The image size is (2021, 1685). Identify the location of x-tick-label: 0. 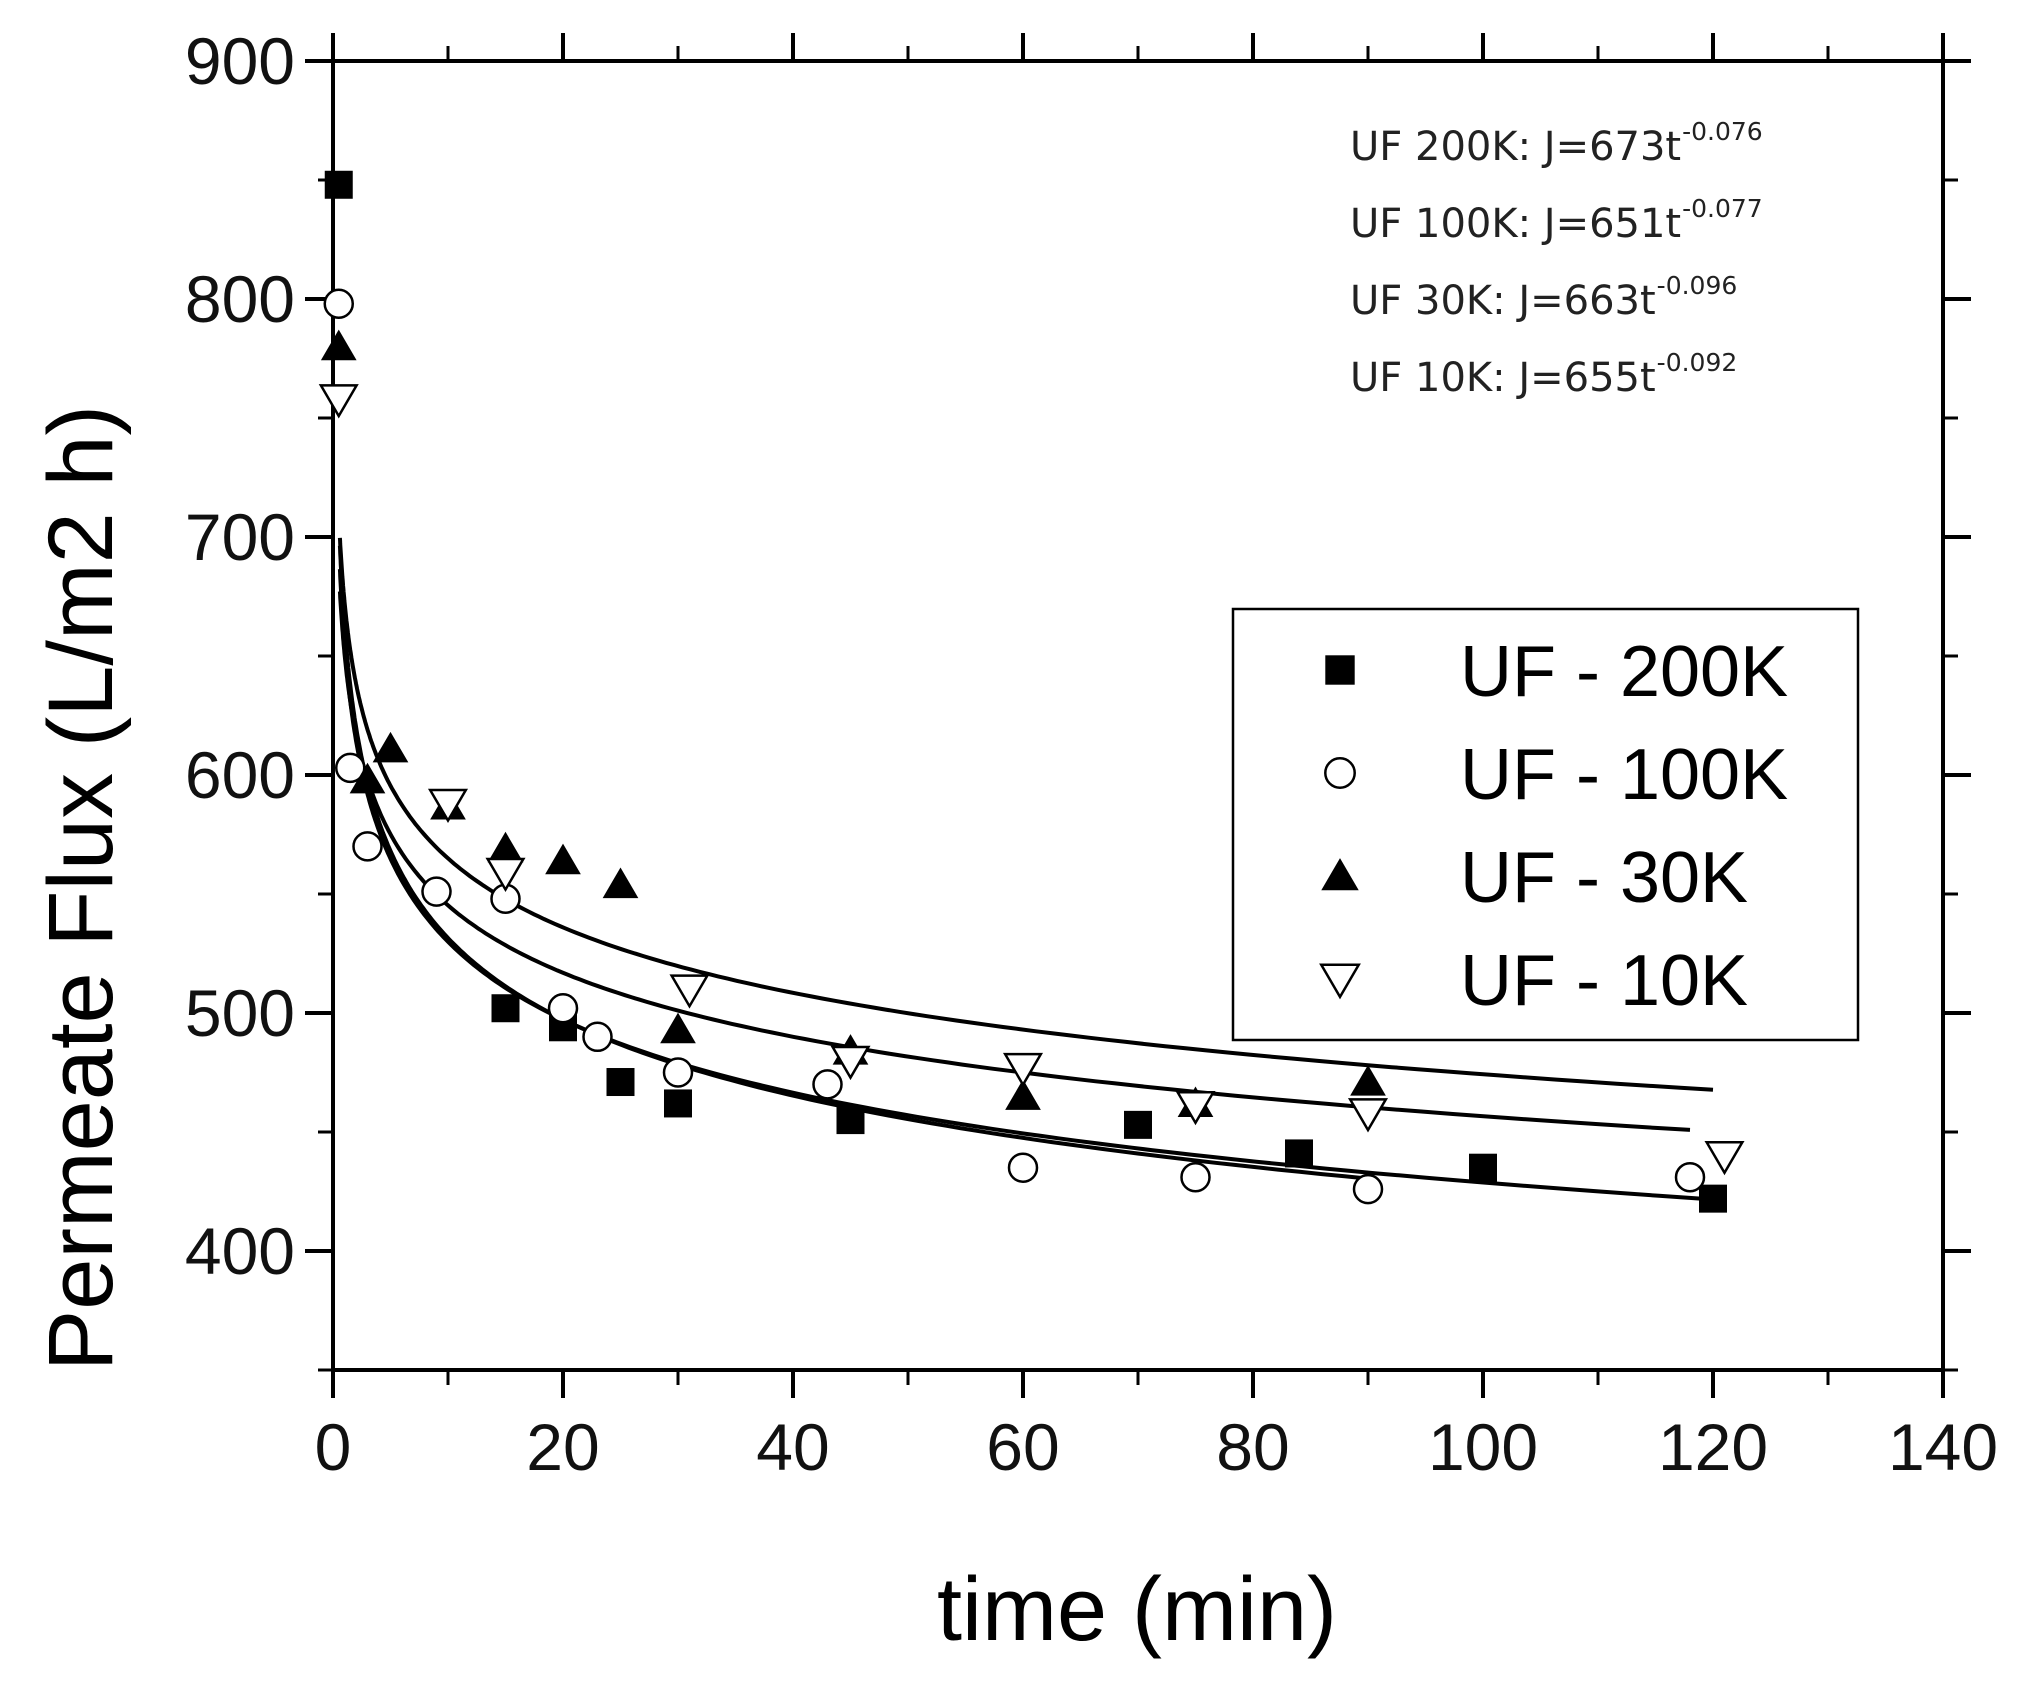
(333, 1447).